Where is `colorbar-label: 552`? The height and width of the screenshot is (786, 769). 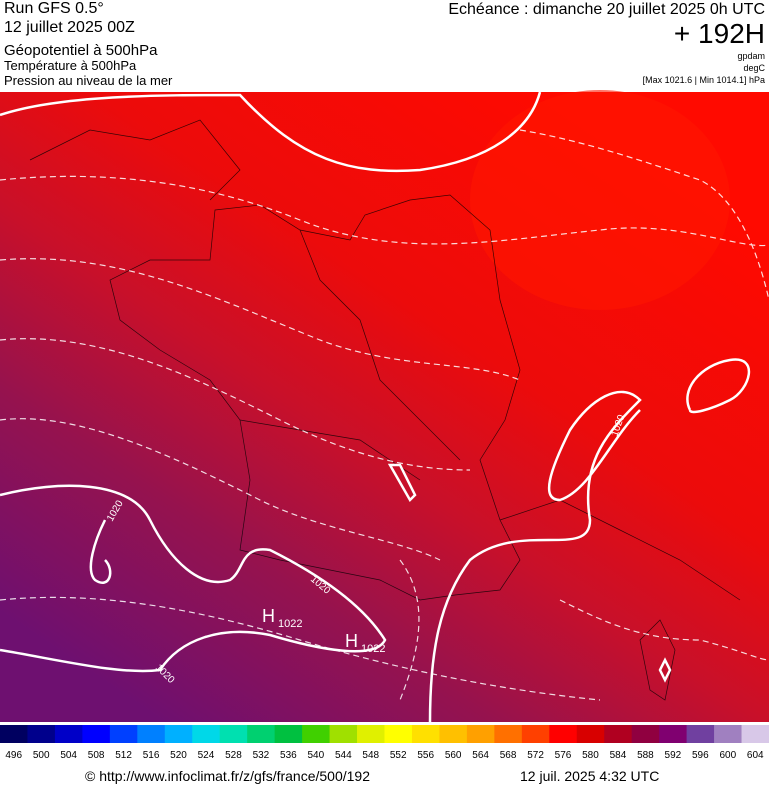
colorbar-label: 552 is located at coordinates (398, 755).